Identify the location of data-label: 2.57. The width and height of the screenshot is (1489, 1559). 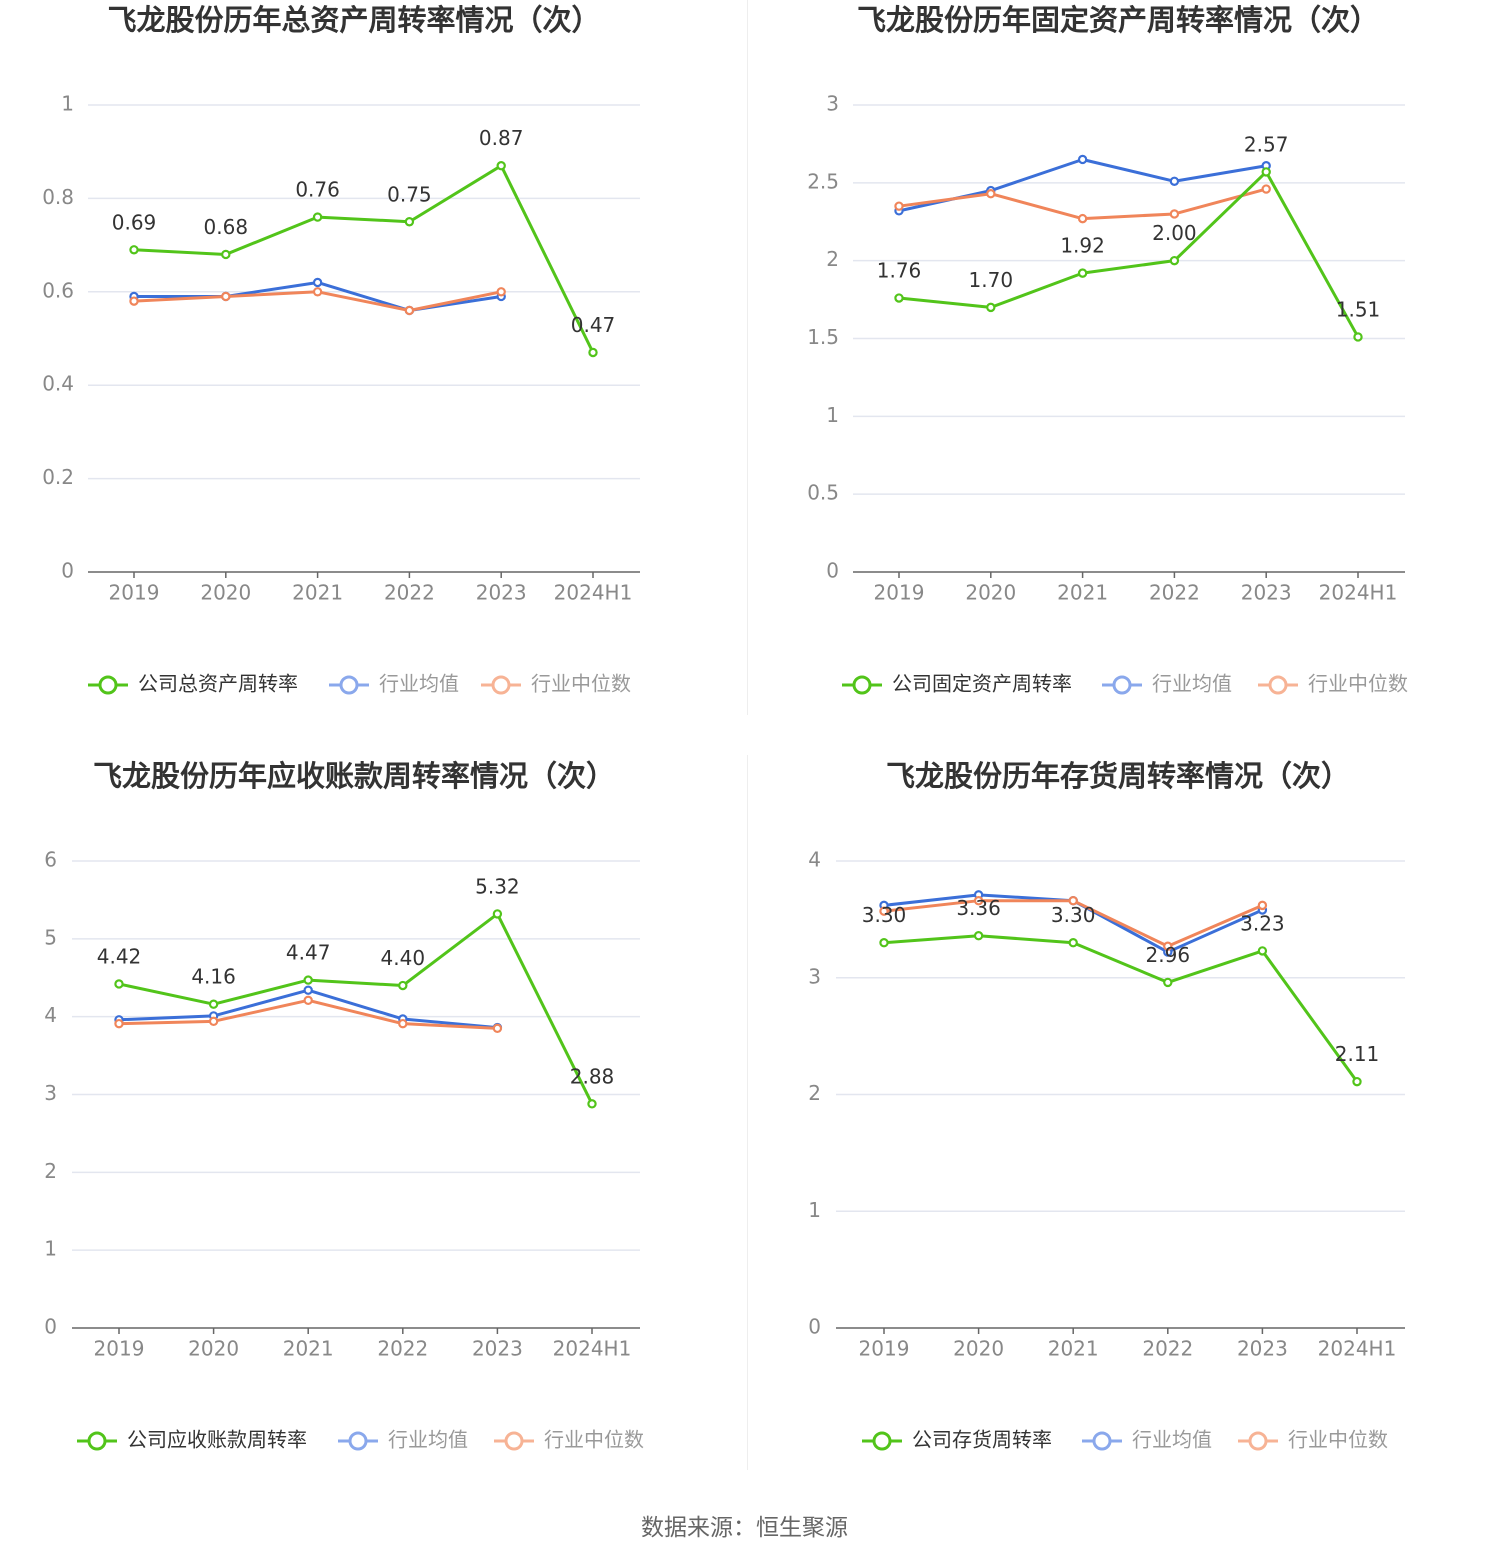
(1266, 144).